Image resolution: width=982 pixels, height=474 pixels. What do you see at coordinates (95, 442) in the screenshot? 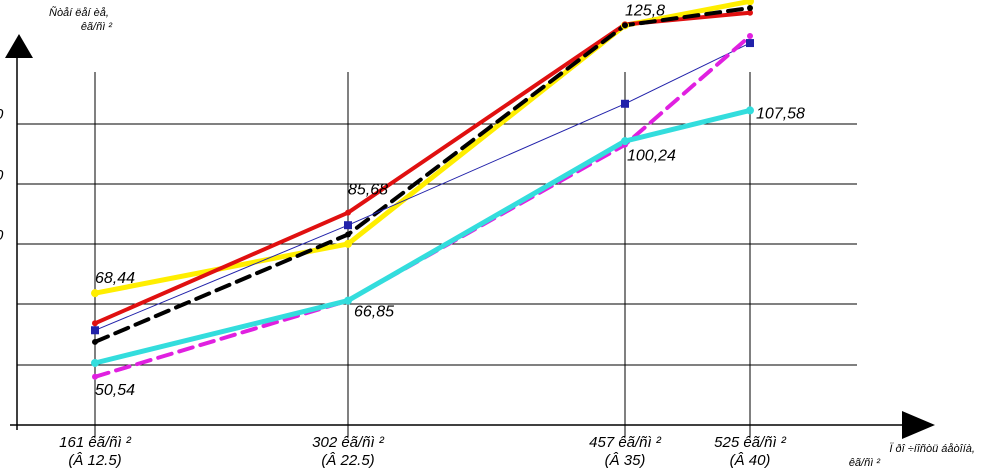
I see `x-tick-label-line: 161 êã/ñì ²` at bounding box center [95, 442].